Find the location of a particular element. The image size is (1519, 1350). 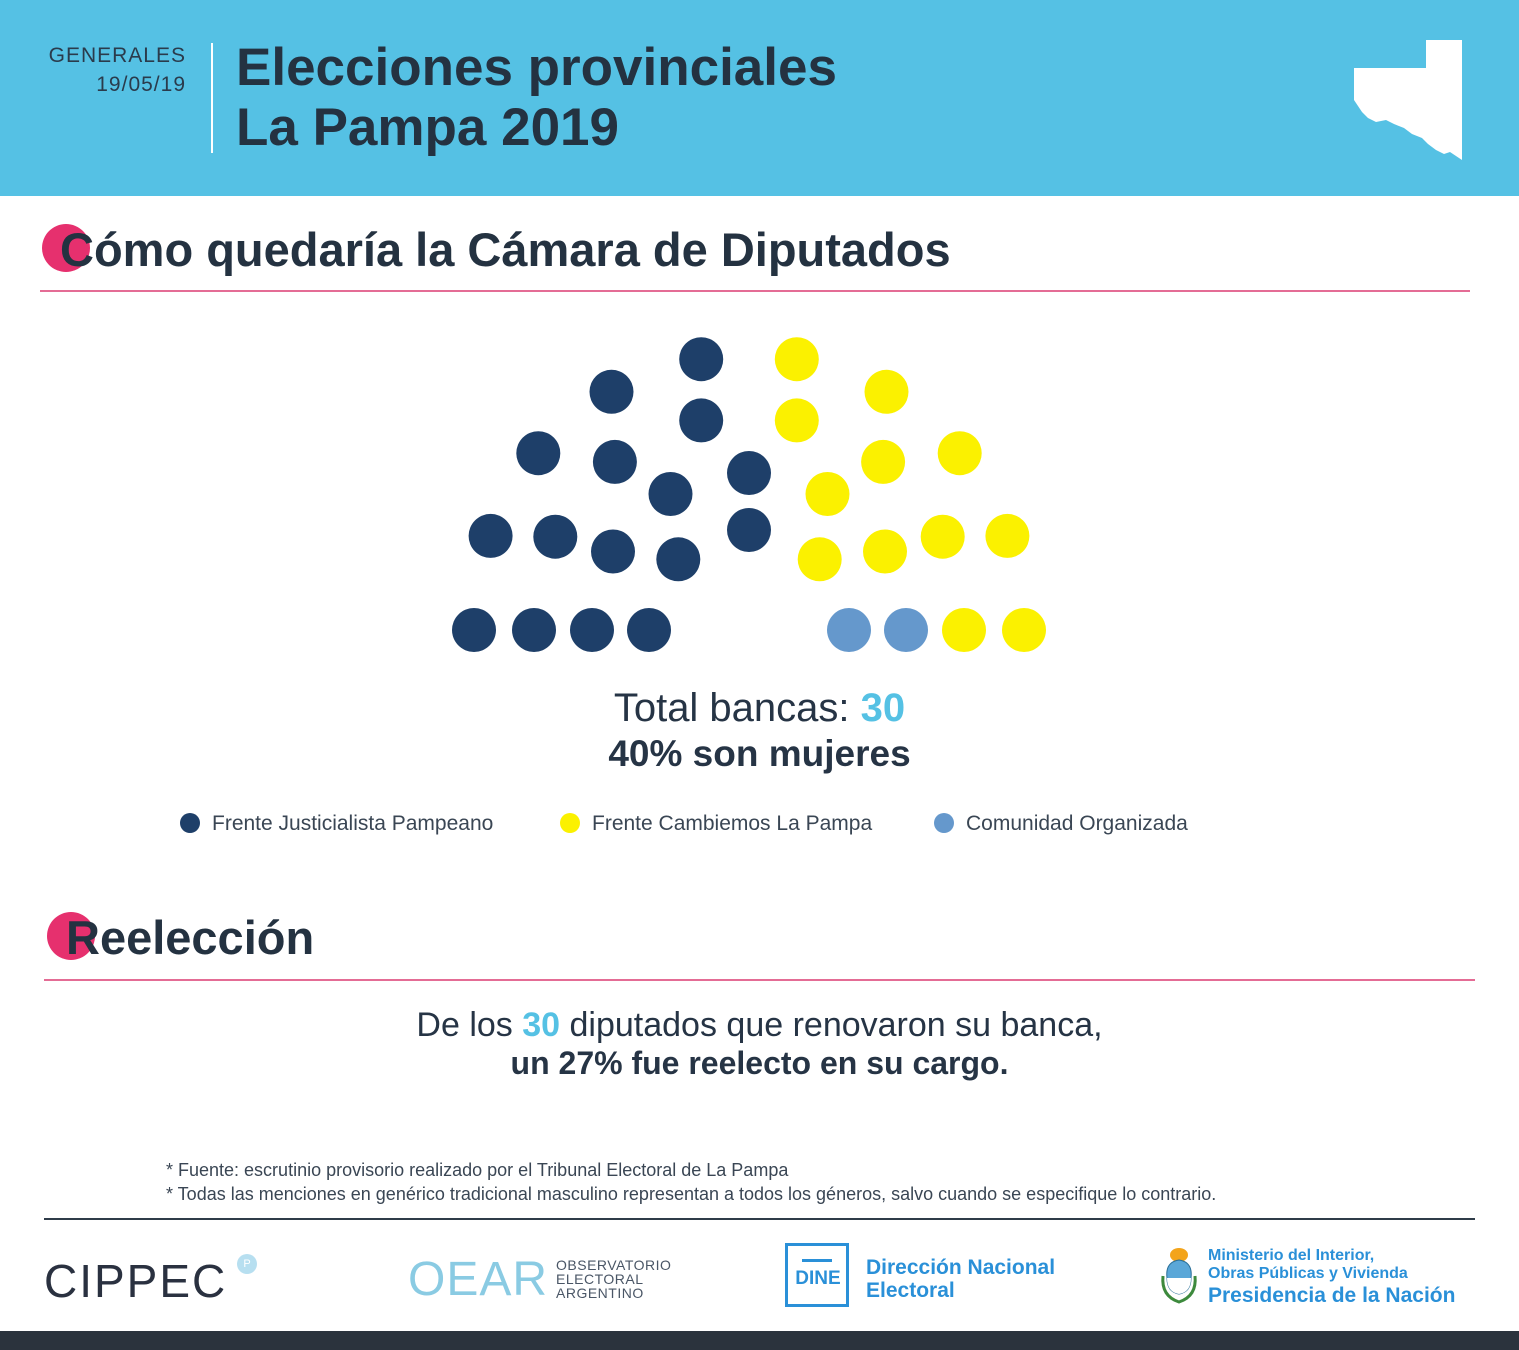

reelection-post: diputados que renovaron su banca, is located at coordinates (836, 1025).